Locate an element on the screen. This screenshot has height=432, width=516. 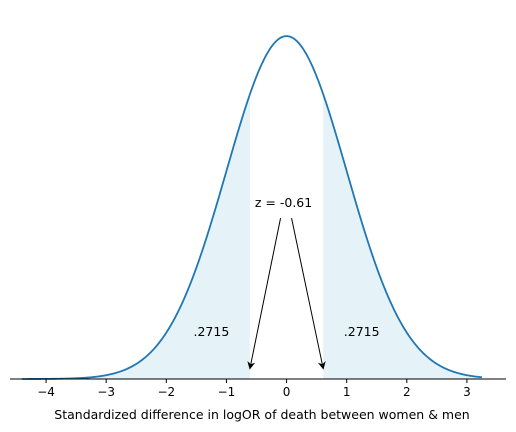
annotation-arrow-right is located at coordinates (308, 293).